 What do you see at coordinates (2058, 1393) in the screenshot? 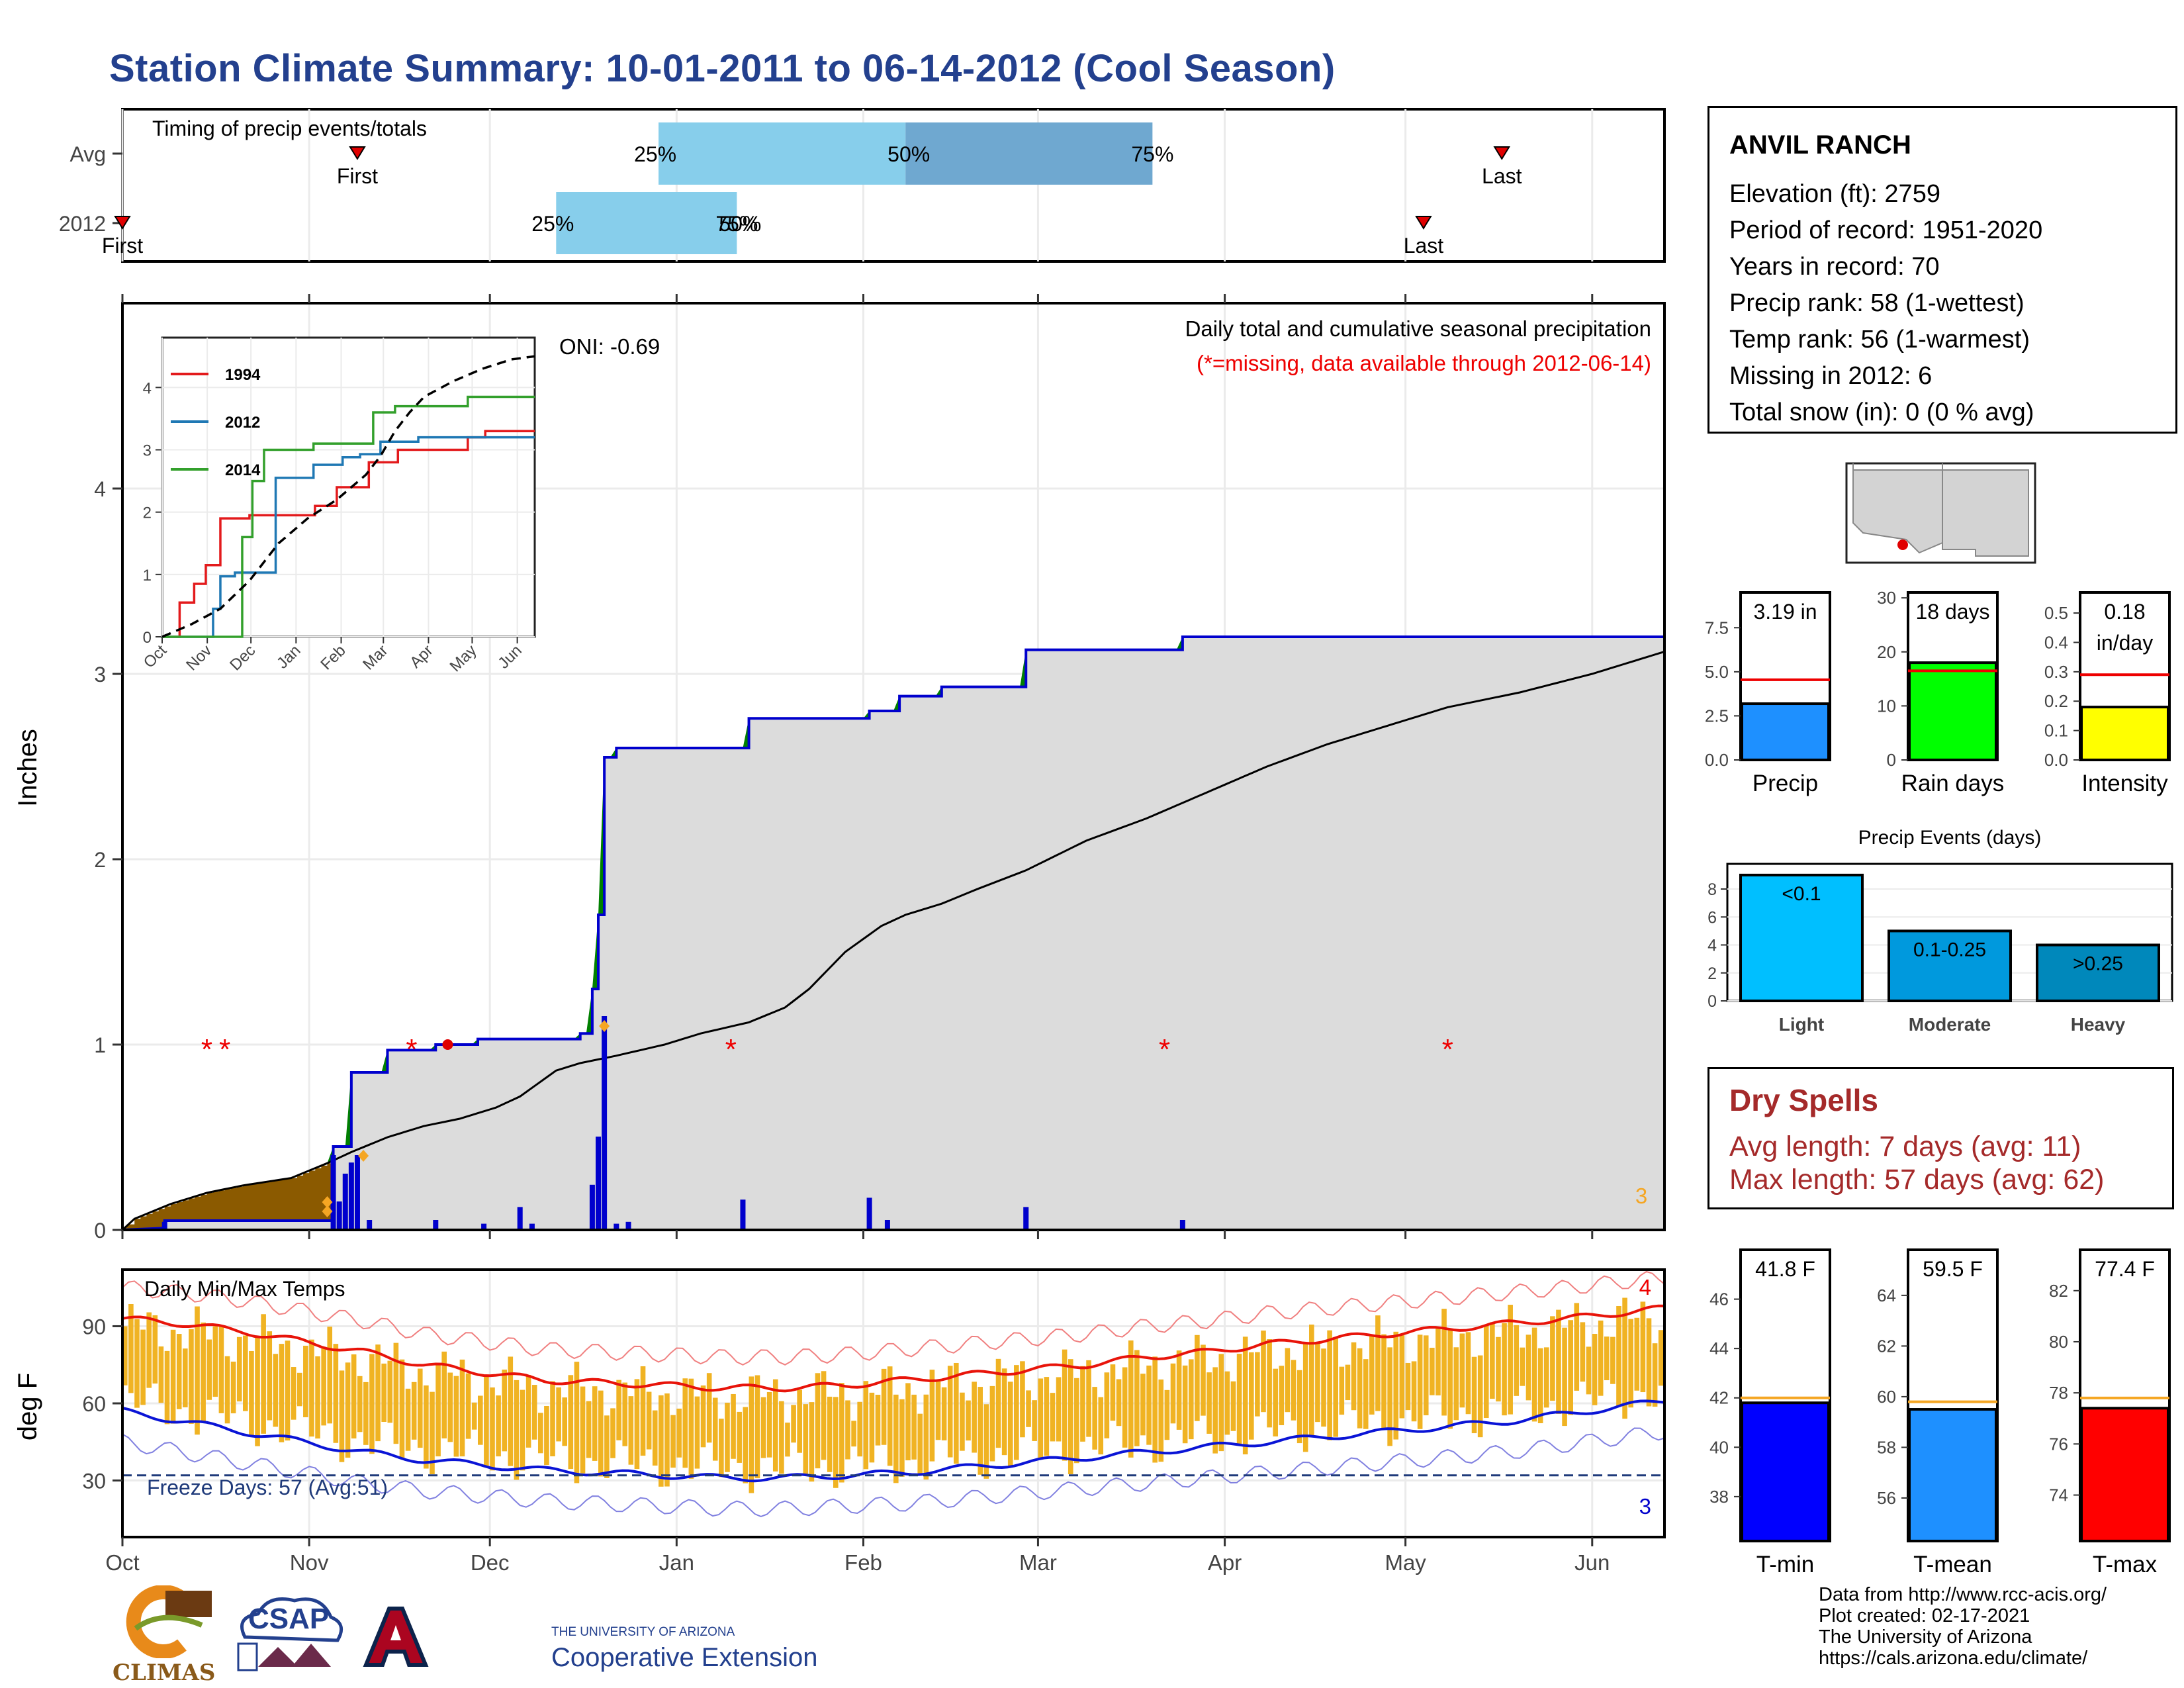
I see `temp-summary-ytick-label: 78` at bounding box center [2058, 1393].